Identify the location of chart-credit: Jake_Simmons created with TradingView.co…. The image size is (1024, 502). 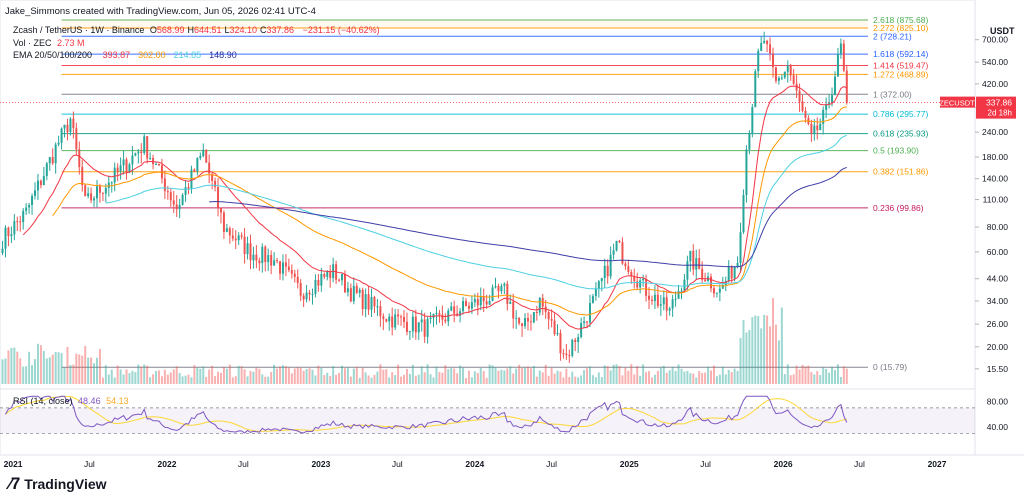
(160, 11).